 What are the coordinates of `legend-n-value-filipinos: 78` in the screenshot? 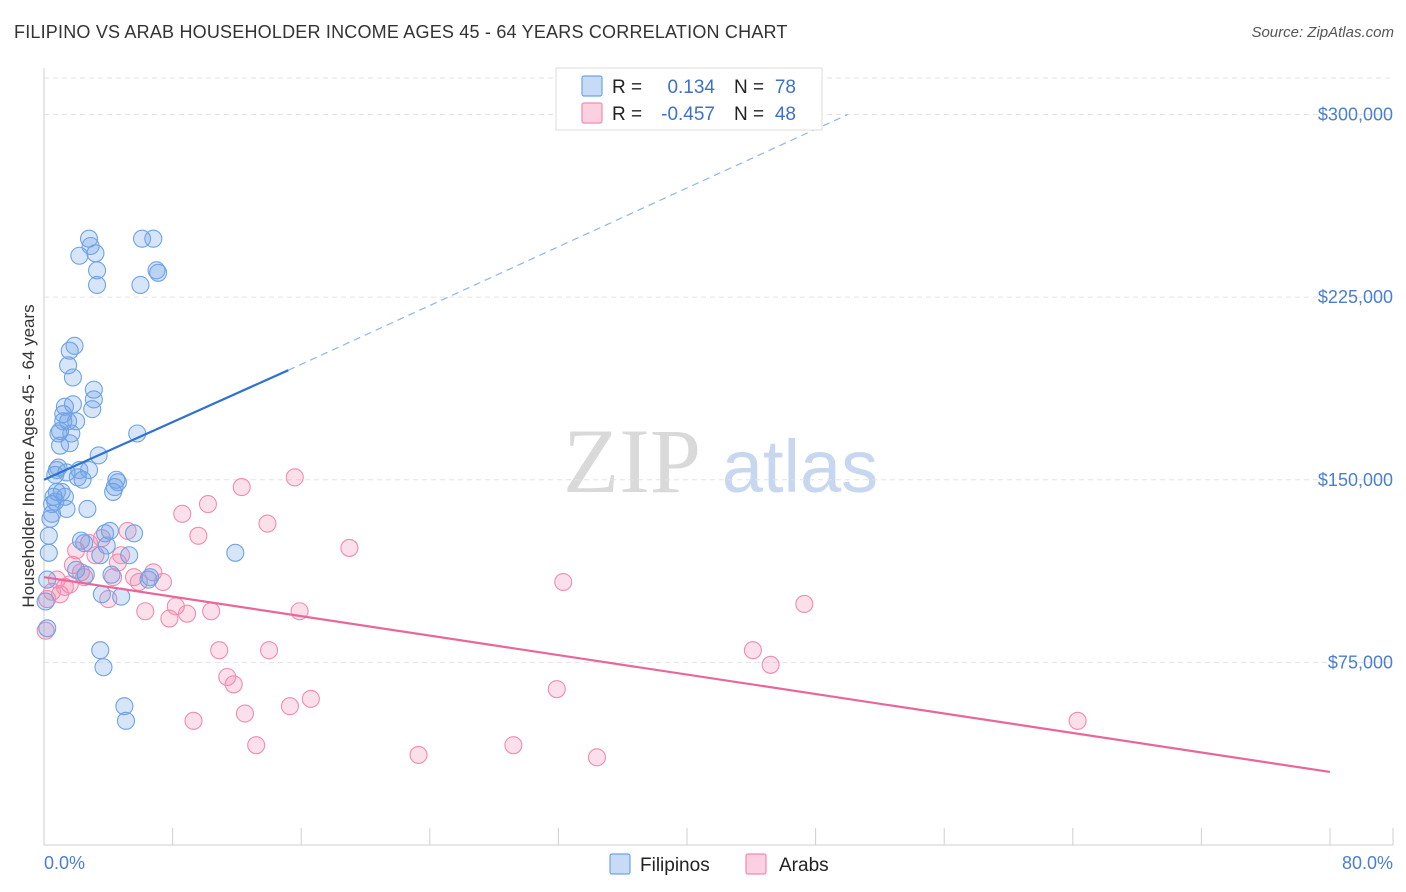 It's located at (785, 87).